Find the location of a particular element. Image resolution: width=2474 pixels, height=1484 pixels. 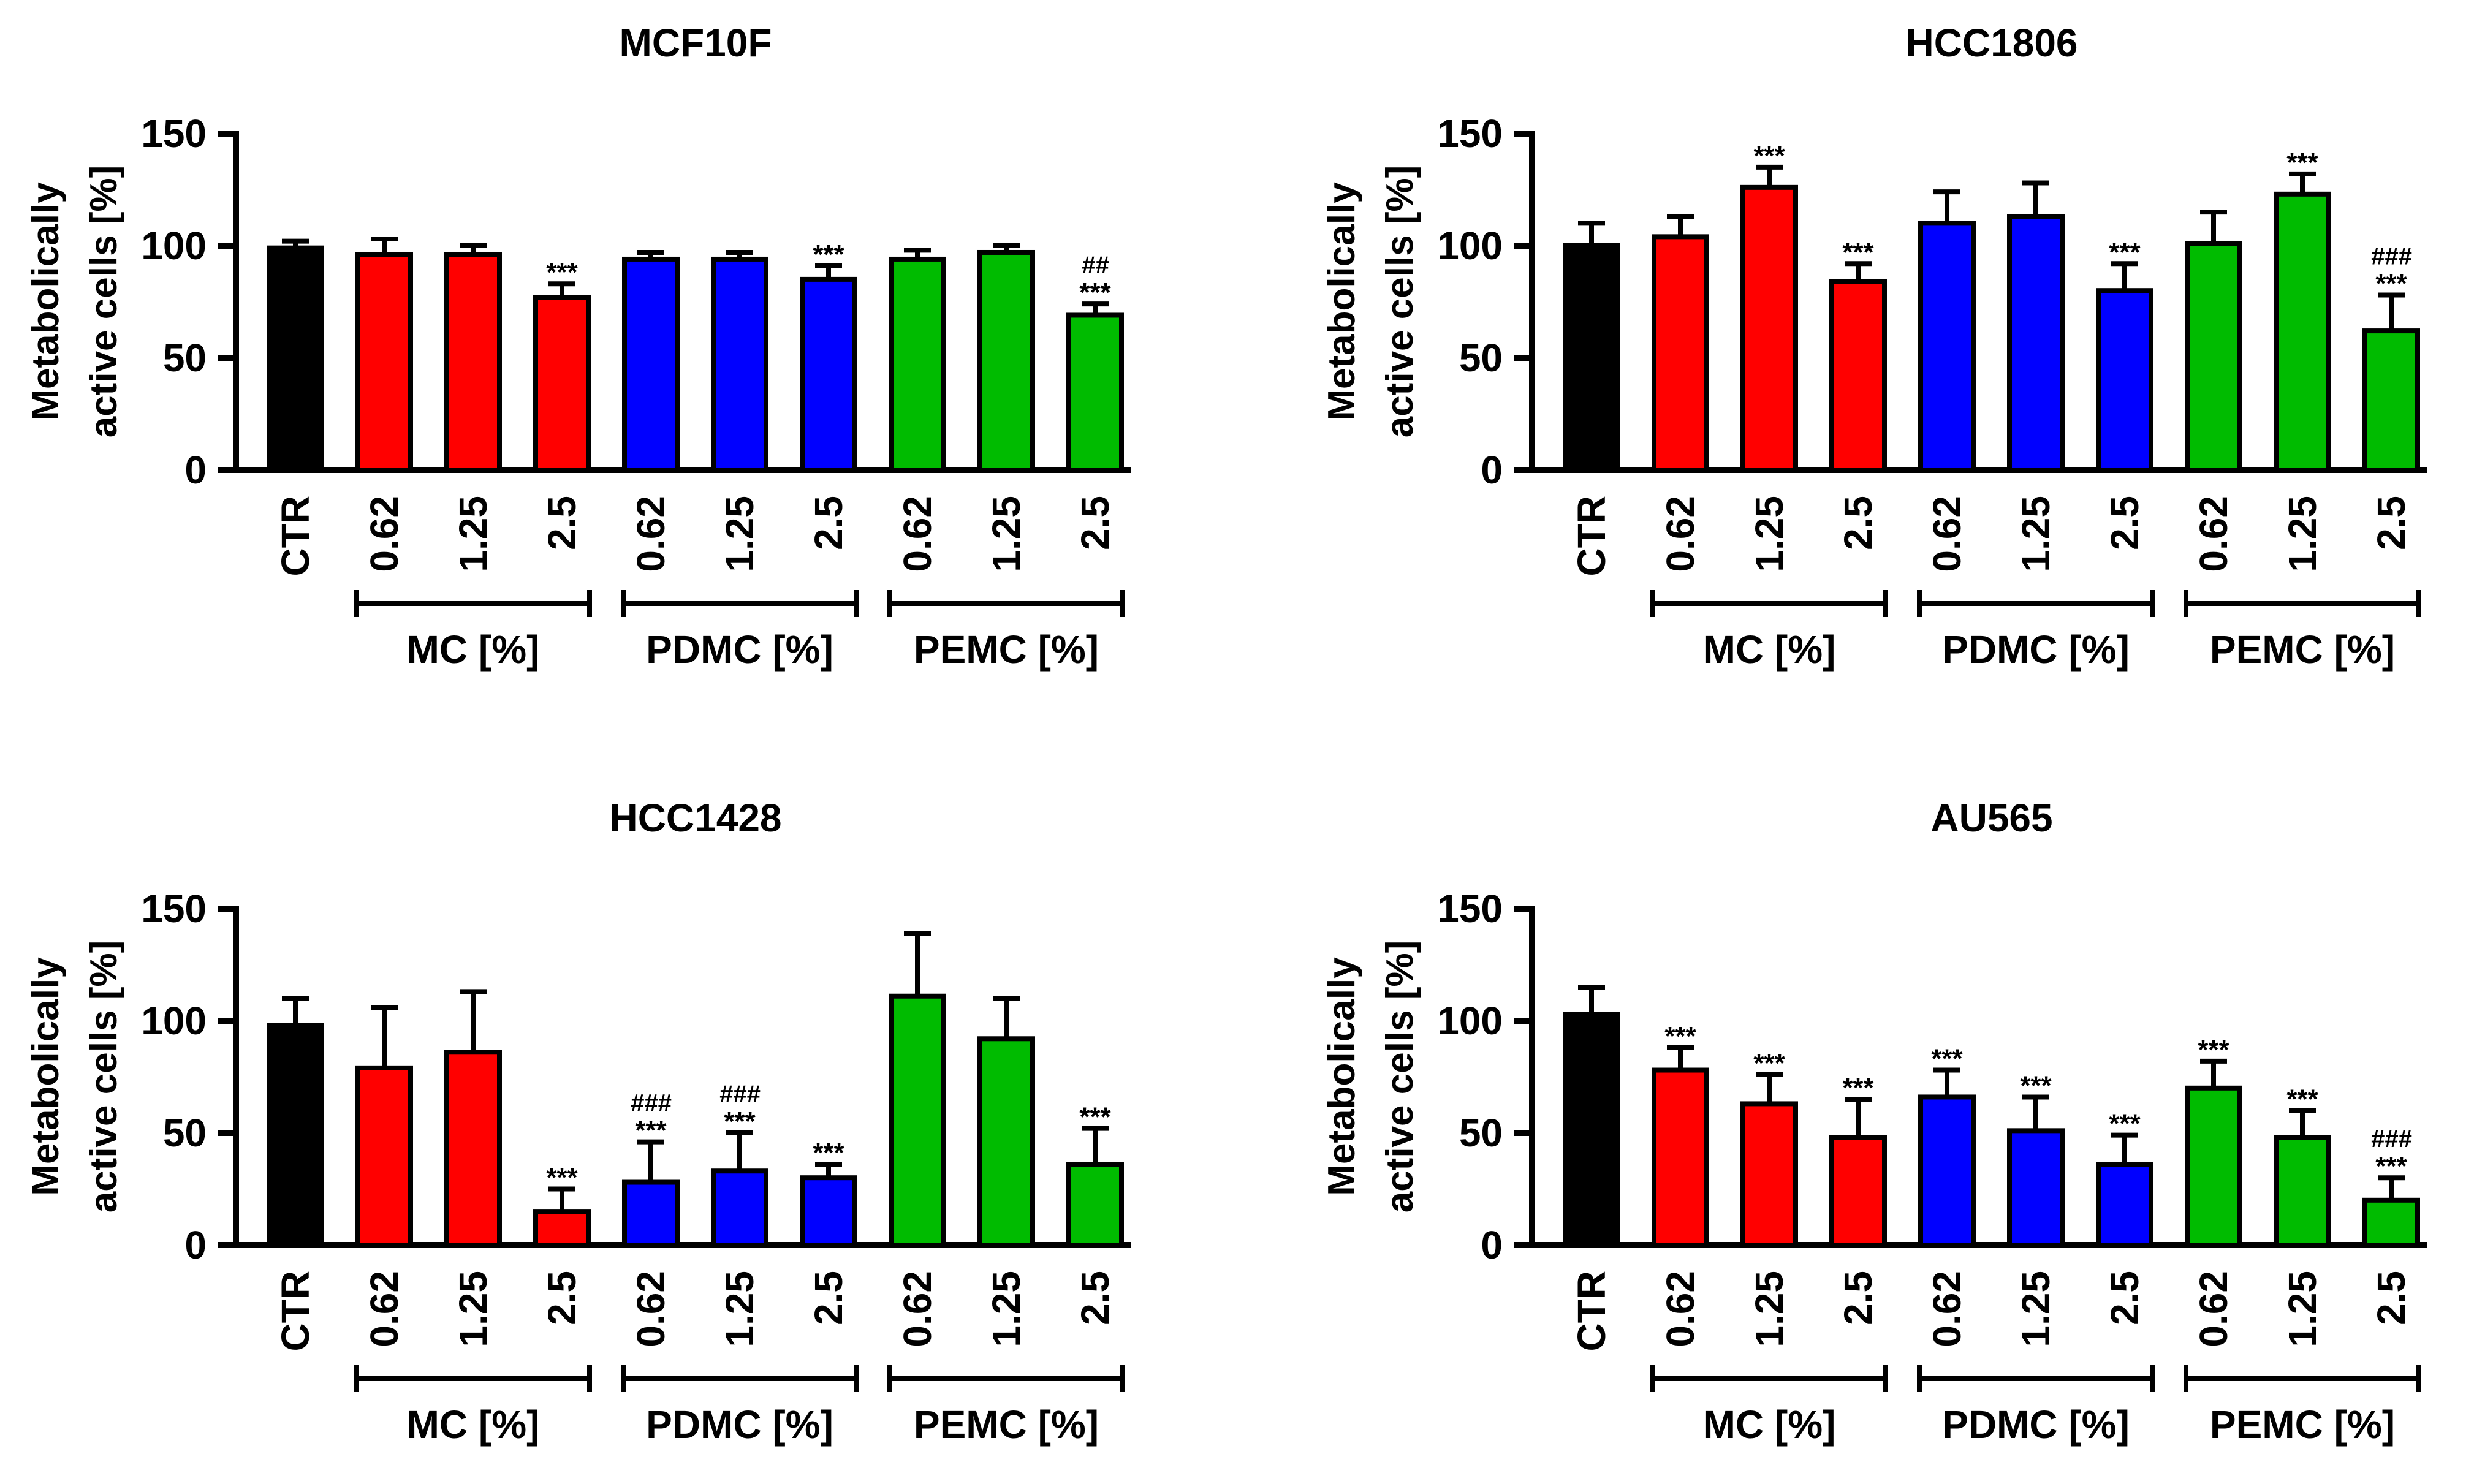

group-label: PEMC [%] is located at coordinates (1006, 1425).